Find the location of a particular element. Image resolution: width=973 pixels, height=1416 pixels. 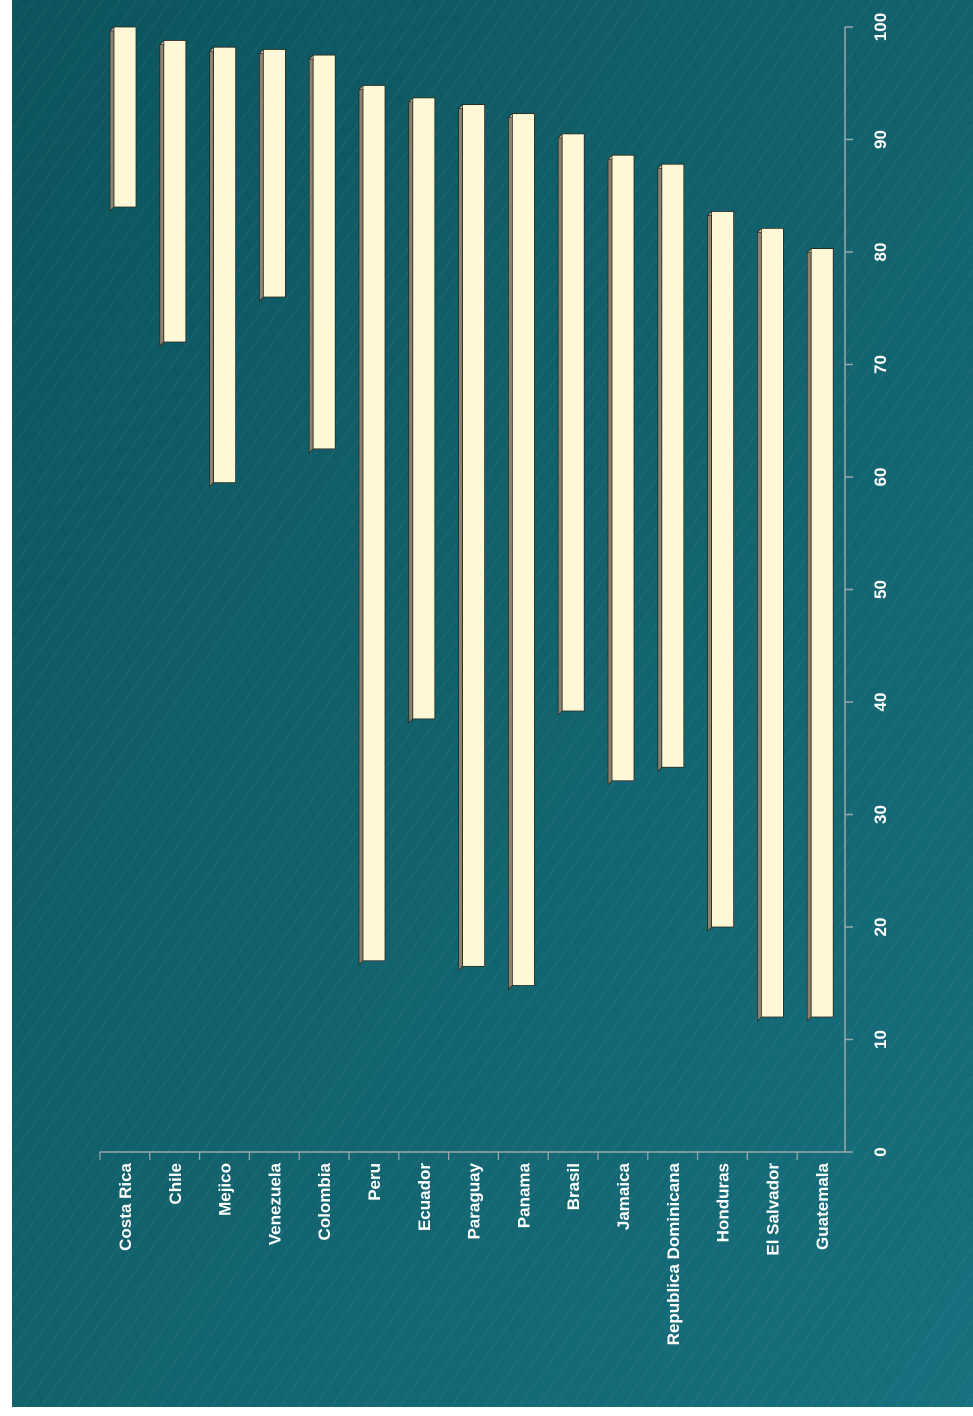

bar-costa-rica is located at coordinates (123, 119).